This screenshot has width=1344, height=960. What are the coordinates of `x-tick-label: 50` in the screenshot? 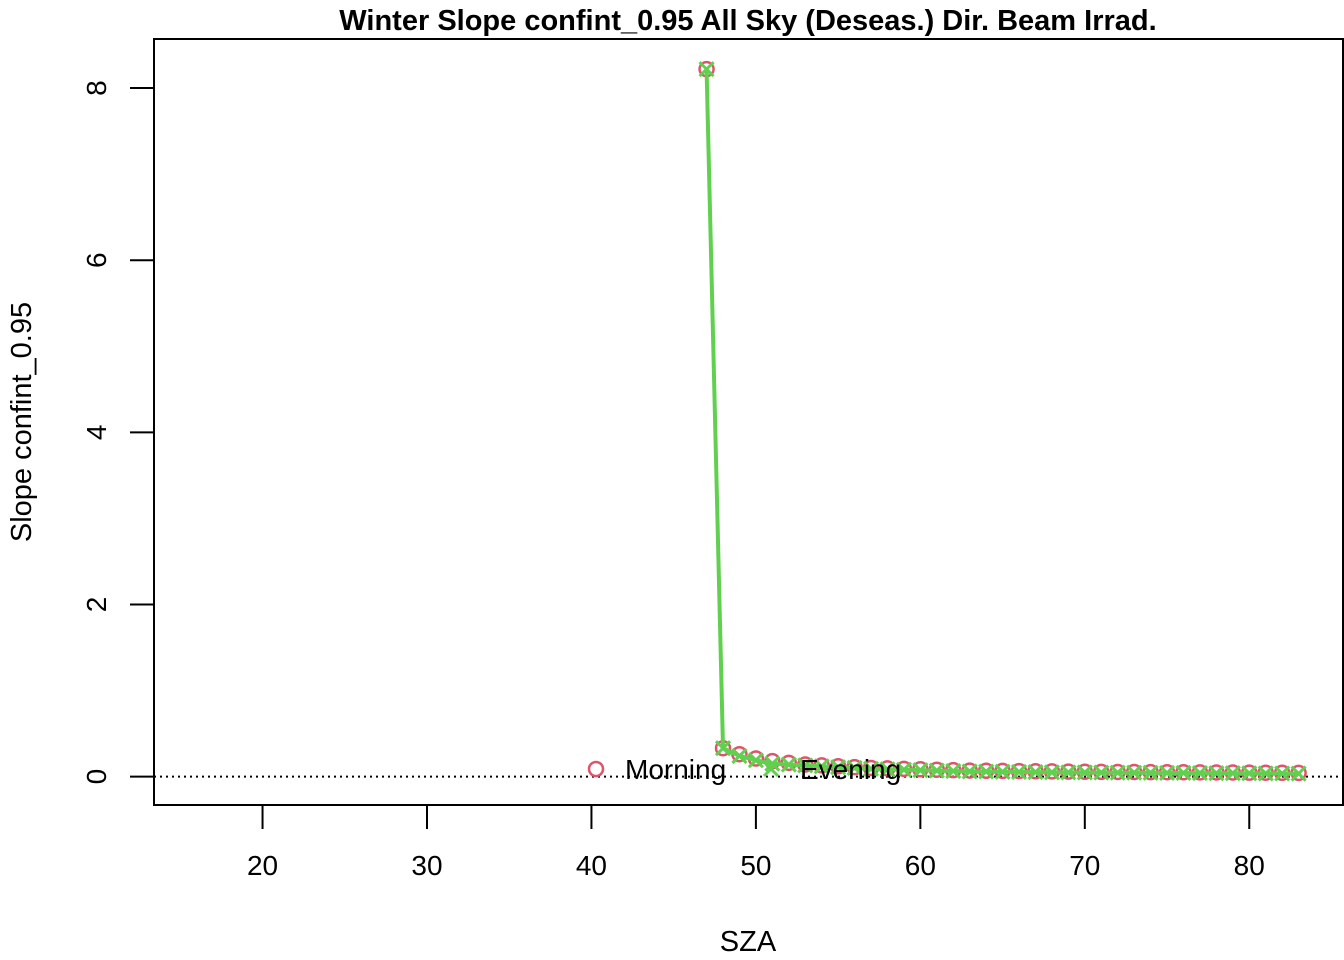 It's located at (755, 865).